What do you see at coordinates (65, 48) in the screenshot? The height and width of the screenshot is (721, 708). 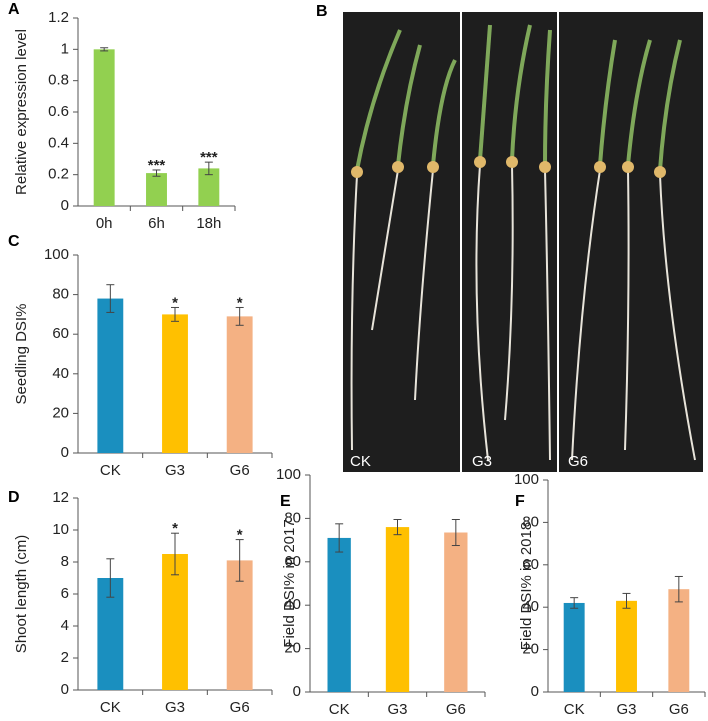 I see `y-tick-label: 1` at bounding box center [65, 48].